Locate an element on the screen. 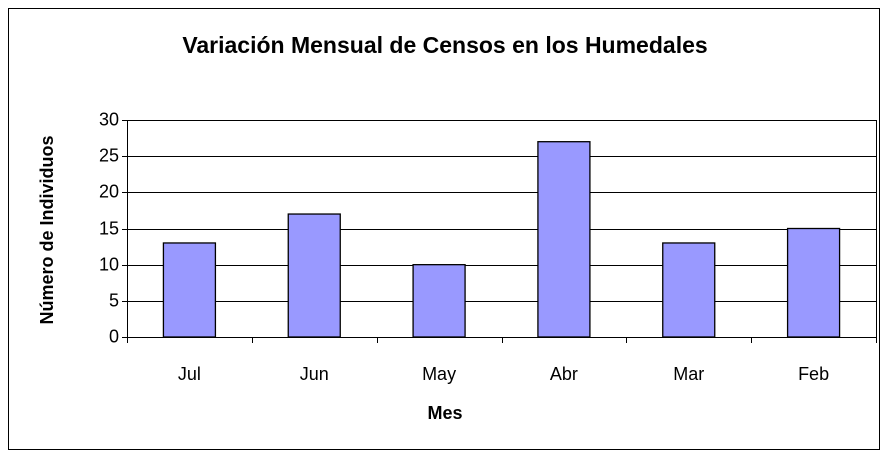 This screenshot has height=458, width=883. x-tick-label: Mar is located at coordinates (688, 374).